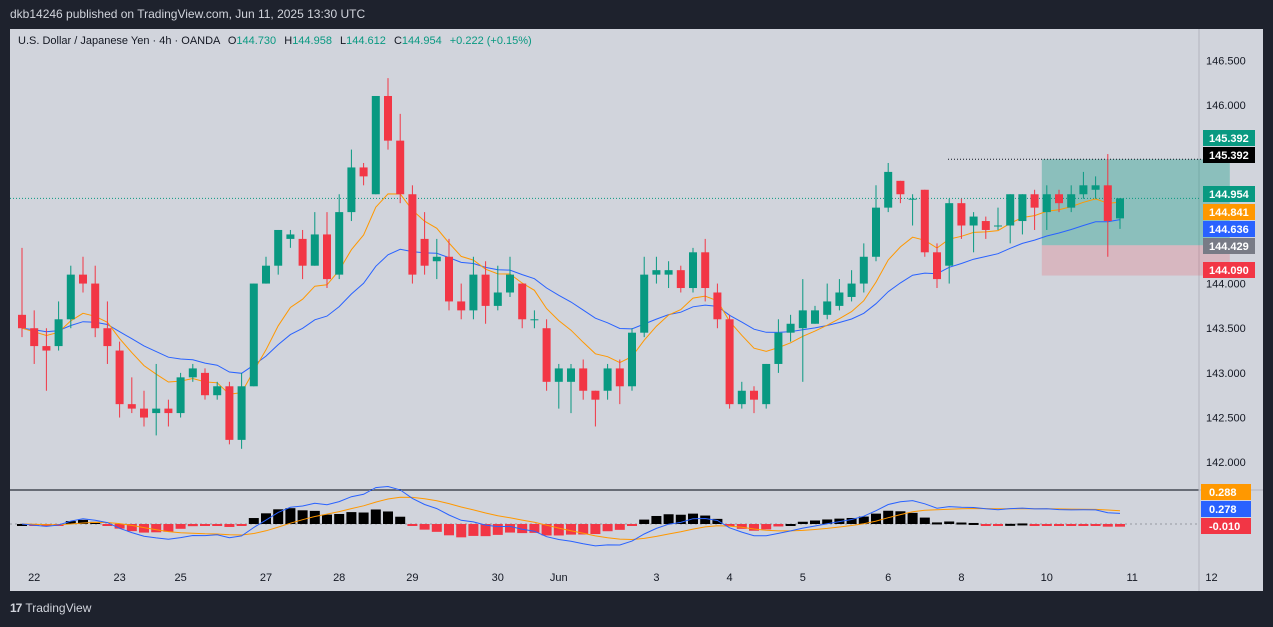 Image resolution: width=1273 pixels, height=627 pixels. Describe the element at coordinates (1135, 260) in the screenshot. I see `stop-zone` at that location.